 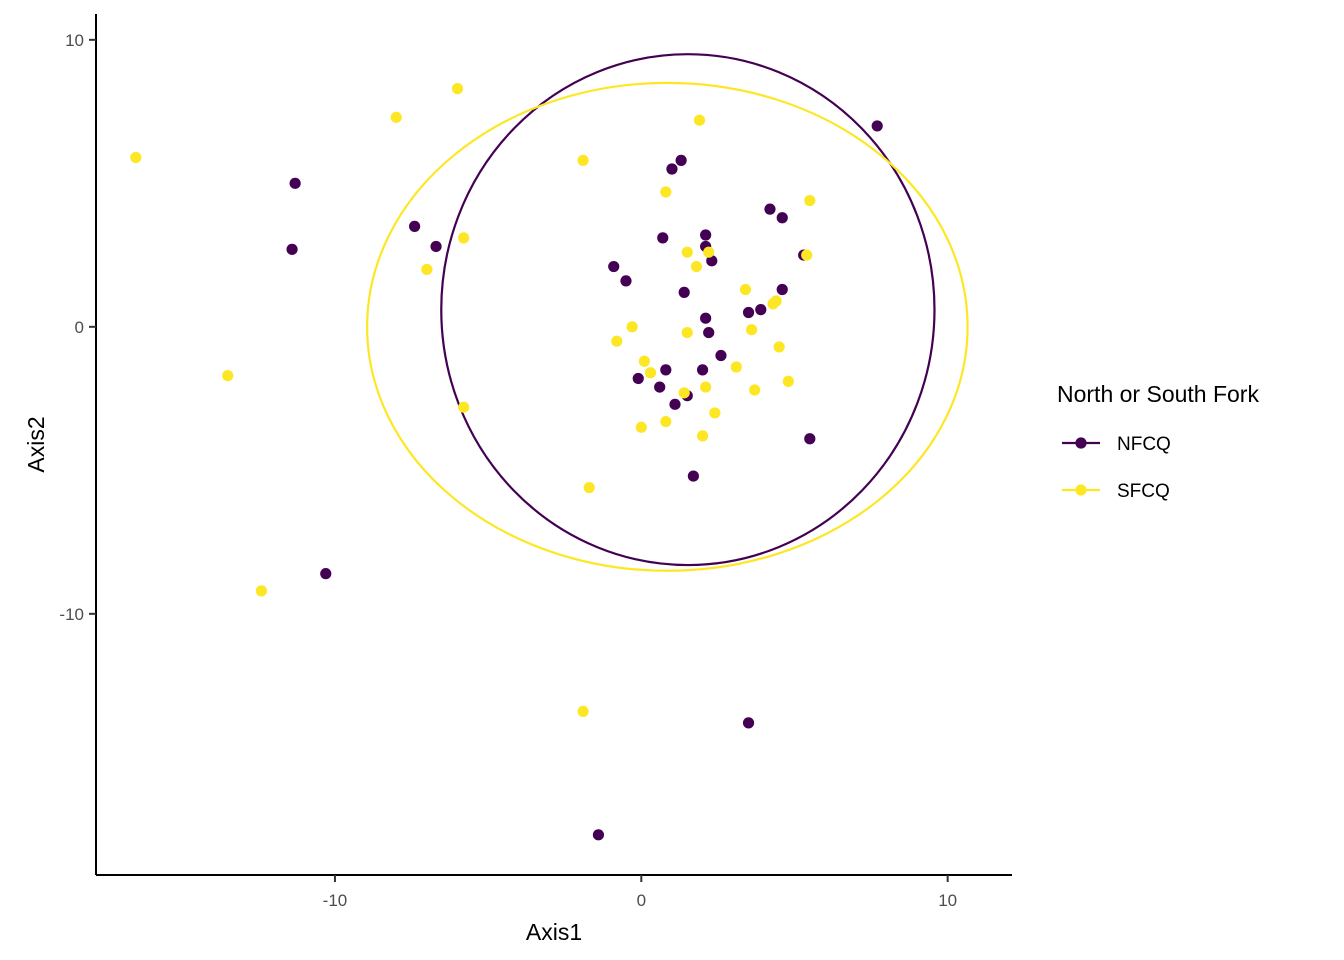 What do you see at coordinates (1158, 394) in the screenshot?
I see `legend-title: North or South Fork` at bounding box center [1158, 394].